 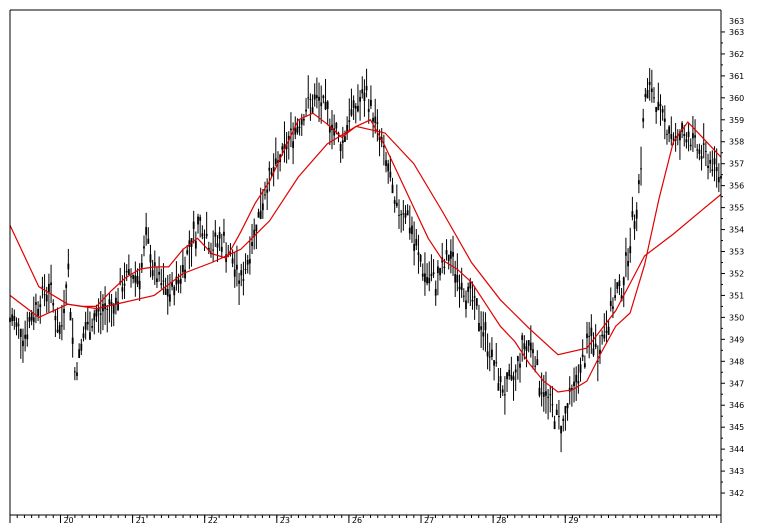 What do you see at coordinates (736, 164) in the screenshot?
I see `y-tick-label: 357` at bounding box center [736, 164].